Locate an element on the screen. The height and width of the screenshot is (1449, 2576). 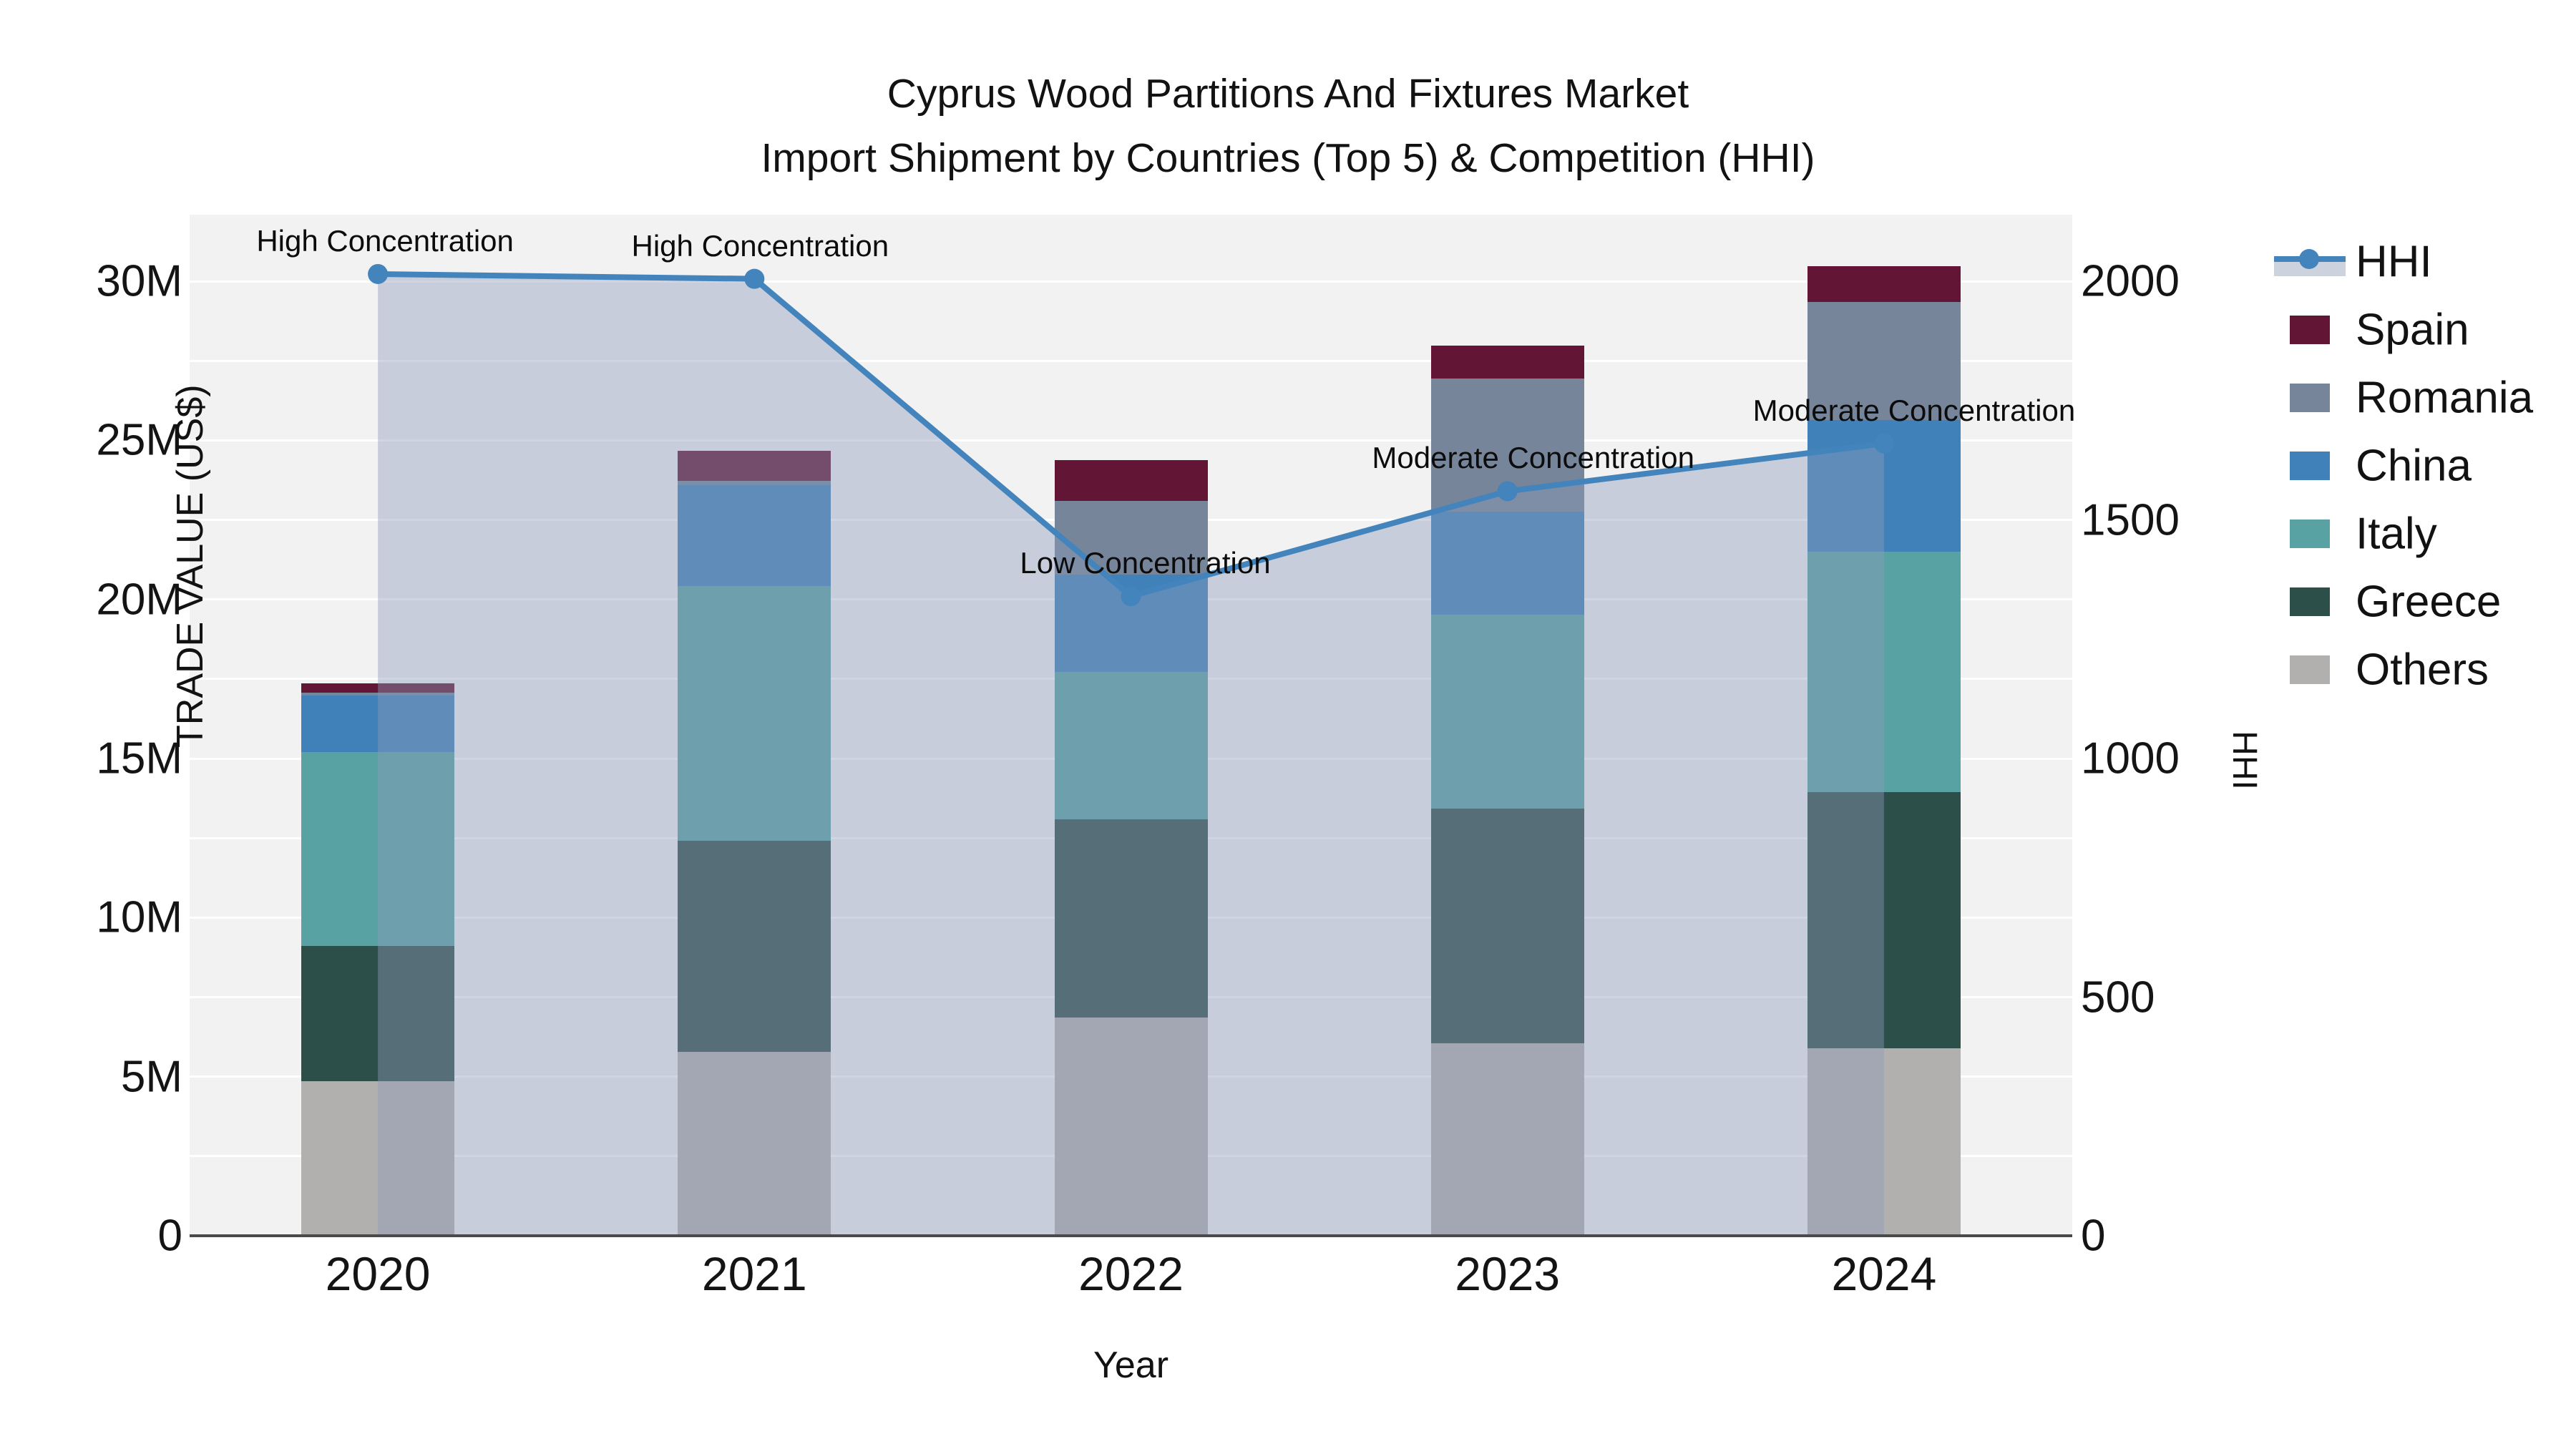
bar-segment-others-2020 is located at coordinates (378, 1158).